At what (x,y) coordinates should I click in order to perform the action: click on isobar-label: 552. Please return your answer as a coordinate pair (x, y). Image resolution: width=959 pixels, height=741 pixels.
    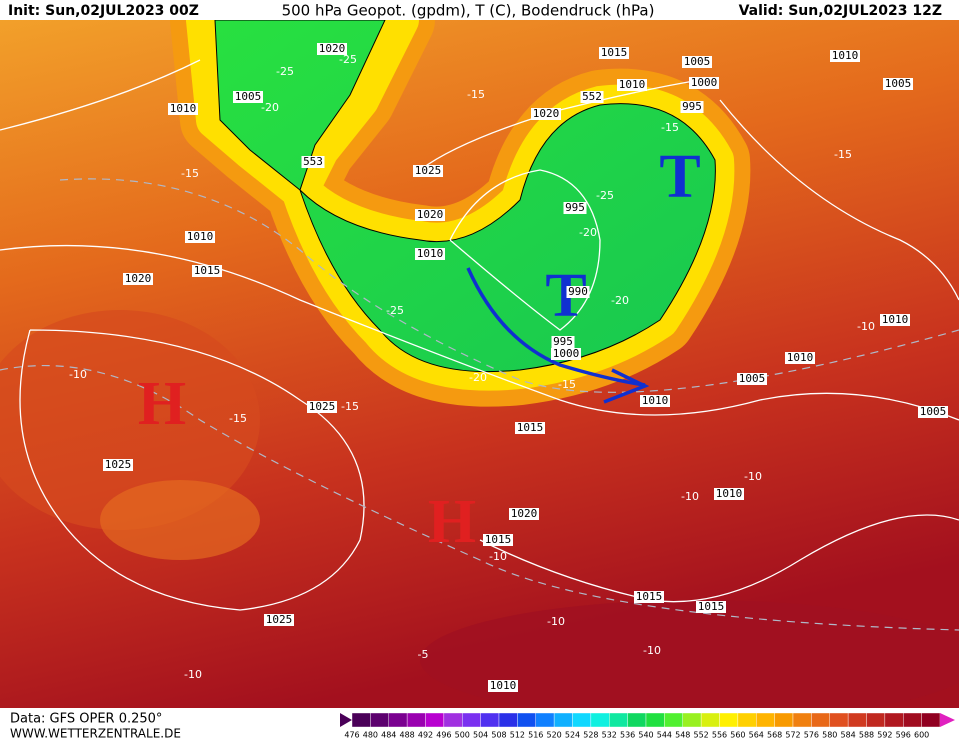
    Looking at the image, I should click on (592, 96).